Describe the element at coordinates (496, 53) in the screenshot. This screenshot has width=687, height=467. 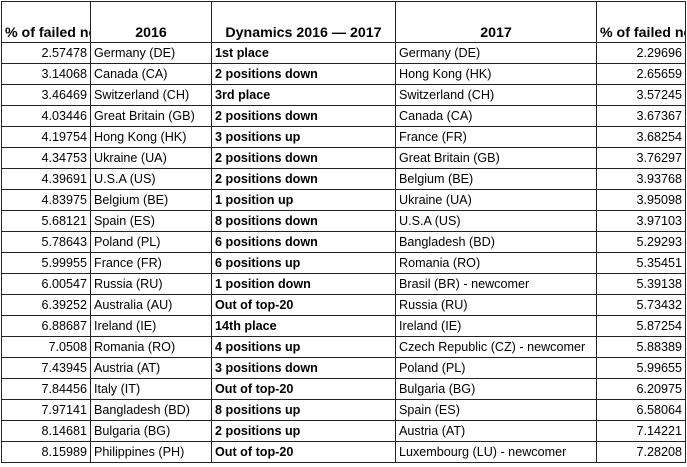
I see `country-2017-cell: Germany (DE)` at that location.